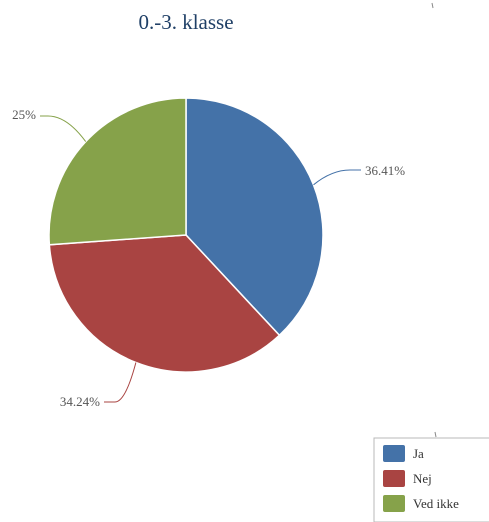 This screenshot has height=522, width=489. Describe the element at coordinates (254, 217) in the screenshot. I see `pie-slice-ja` at that location.